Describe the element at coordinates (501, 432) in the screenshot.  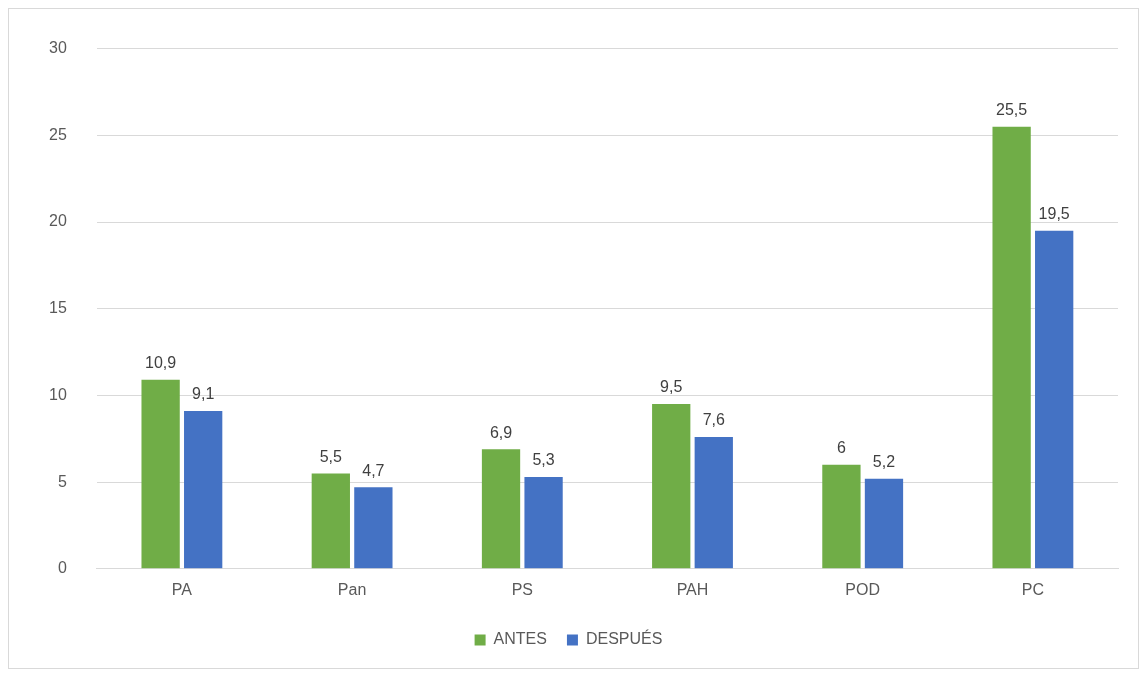
I see `data-label: 6,9` at that location.